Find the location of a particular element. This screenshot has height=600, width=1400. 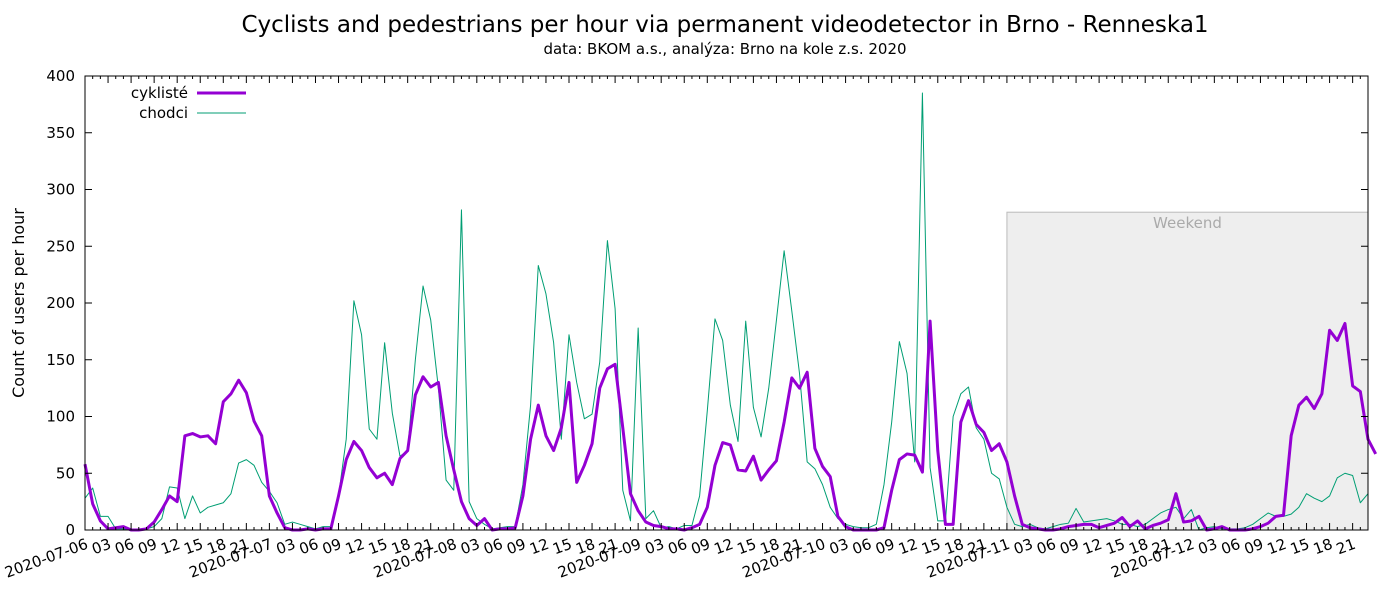

weekend-shading is located at coordinates (1187, 371).